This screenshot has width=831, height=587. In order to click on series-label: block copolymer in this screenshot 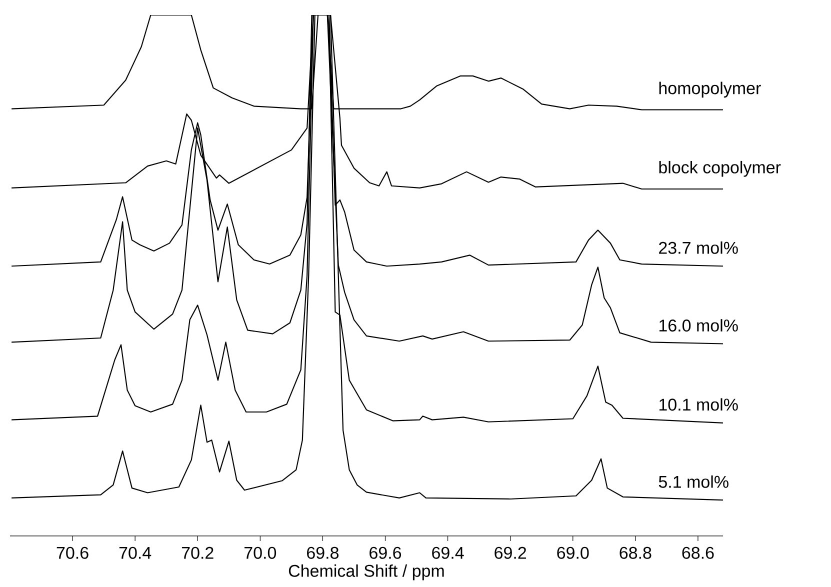, I will do `click(720, 168)`.